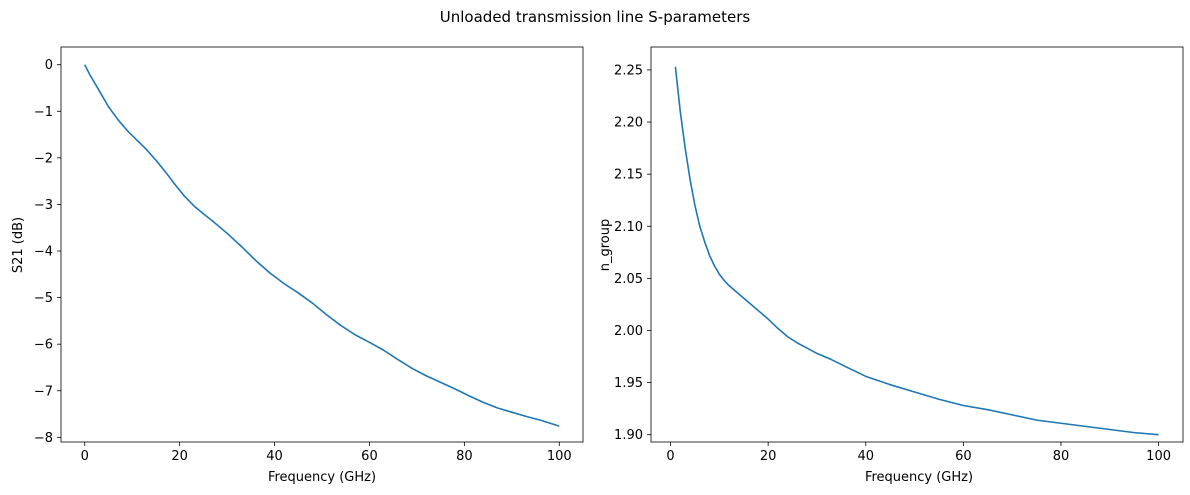  I want to click on s21-y-tick-label: −2, so click(43, 158).